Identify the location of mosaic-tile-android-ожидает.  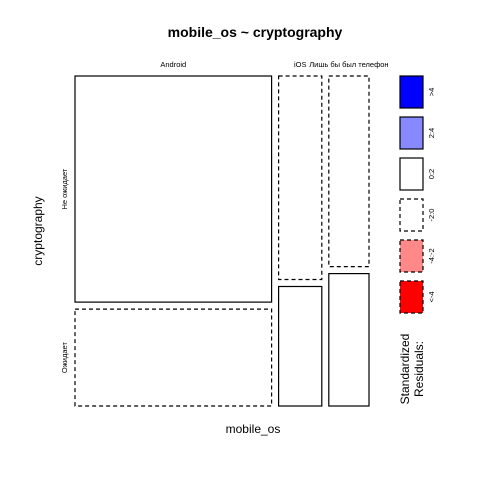
(173, 357).